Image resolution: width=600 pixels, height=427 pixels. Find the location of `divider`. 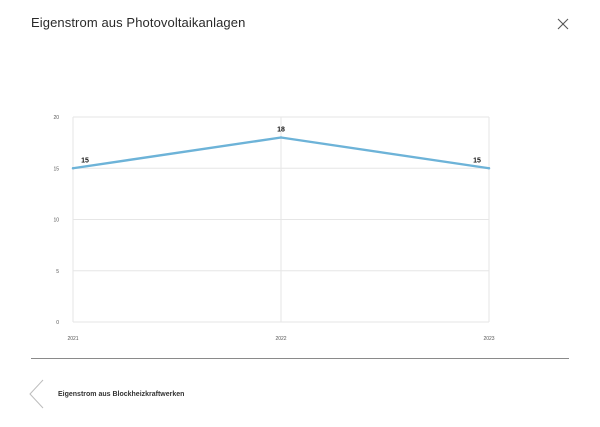

divider is located at coordinates (300, 358).